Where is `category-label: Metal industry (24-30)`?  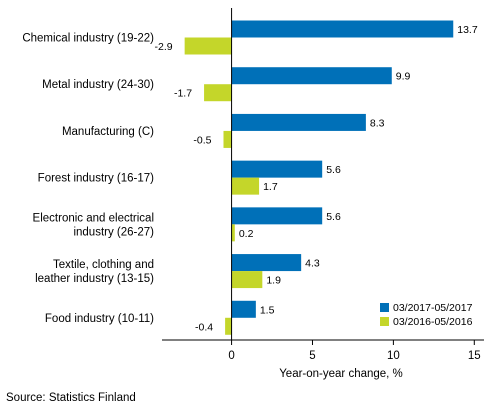
category-label: Metal industry (24-30) is located at coordinates (98, 85).